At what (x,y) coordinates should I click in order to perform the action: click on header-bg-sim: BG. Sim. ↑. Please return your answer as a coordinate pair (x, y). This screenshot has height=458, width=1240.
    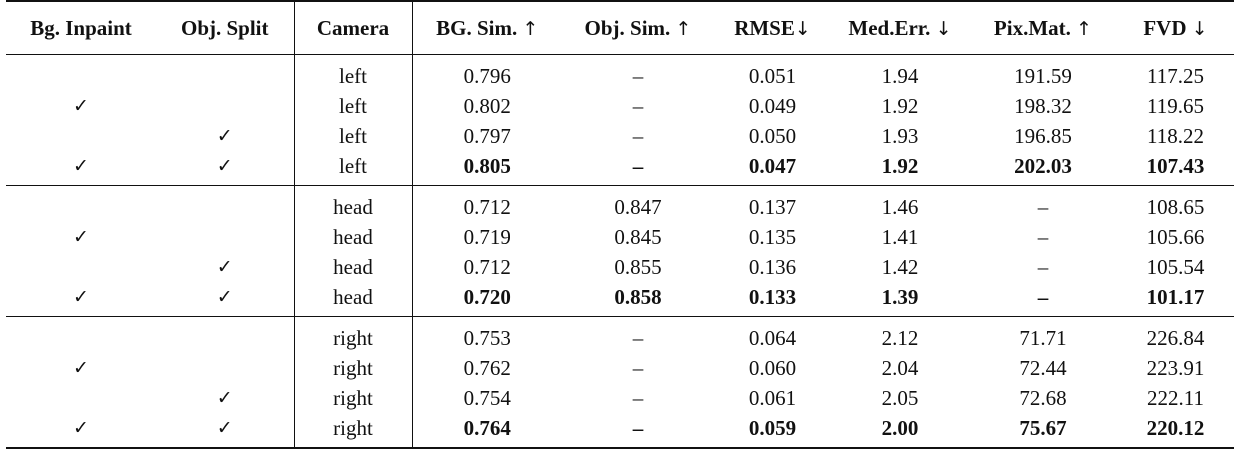
    Looking at the image, I should click on (487, 27).